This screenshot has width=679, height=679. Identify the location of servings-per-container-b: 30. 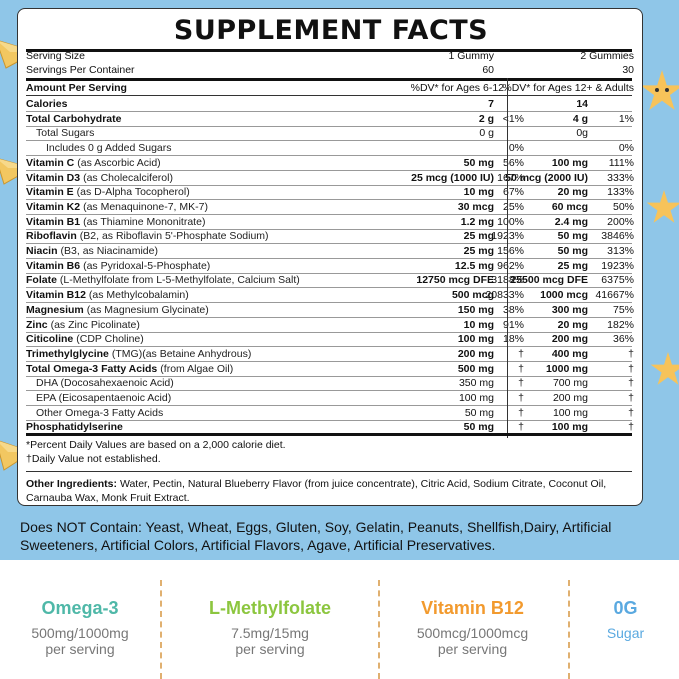
(628, 70).